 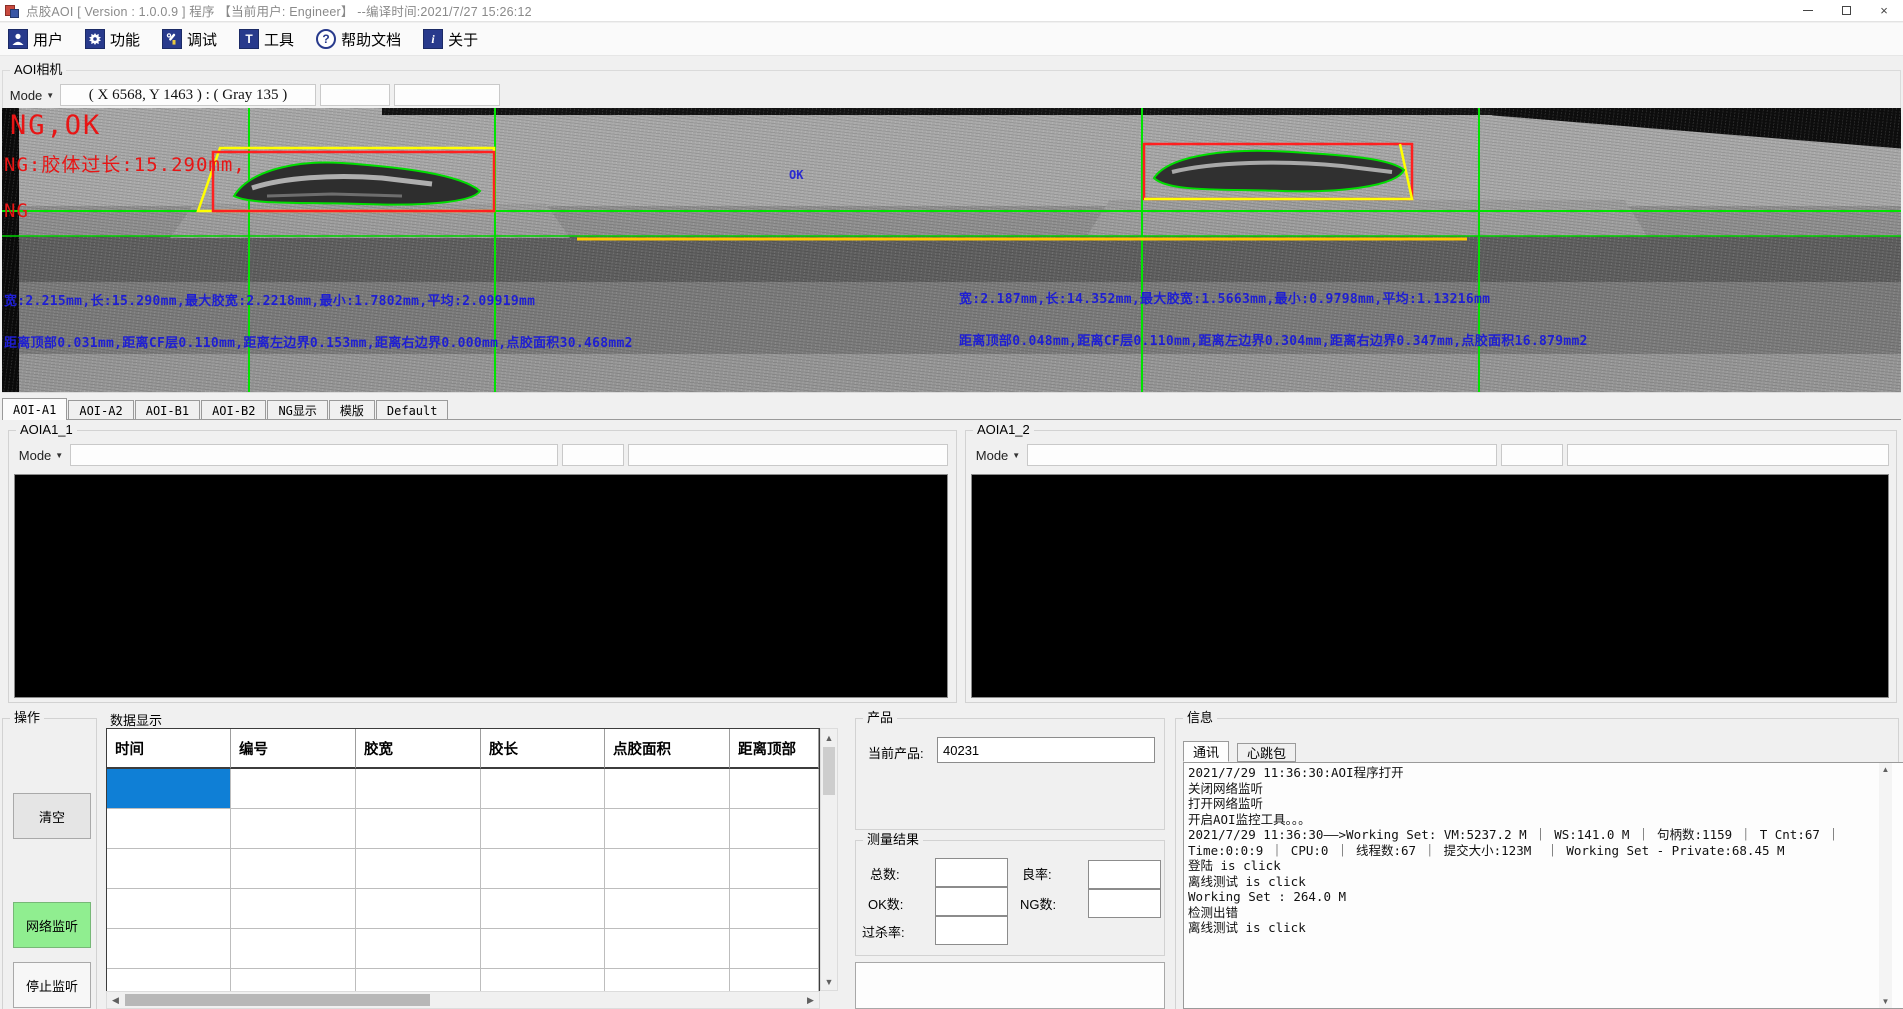 What do you see at coordinates (52, 985) in the screenshot?
I see `stop-listen-button: 停止监听` at bounding box center [52, 985].